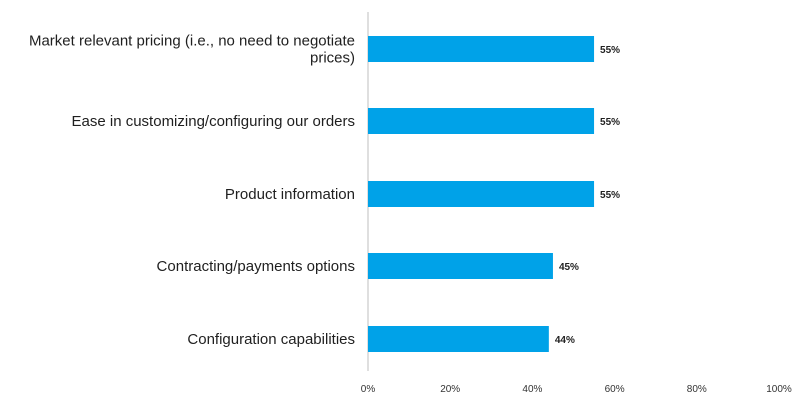 This screenshot has height=400, width=797. Describe the element at coordinates (256, 266) in the screenshot. I see `category-label-4: Contracting/payments options` at that location.